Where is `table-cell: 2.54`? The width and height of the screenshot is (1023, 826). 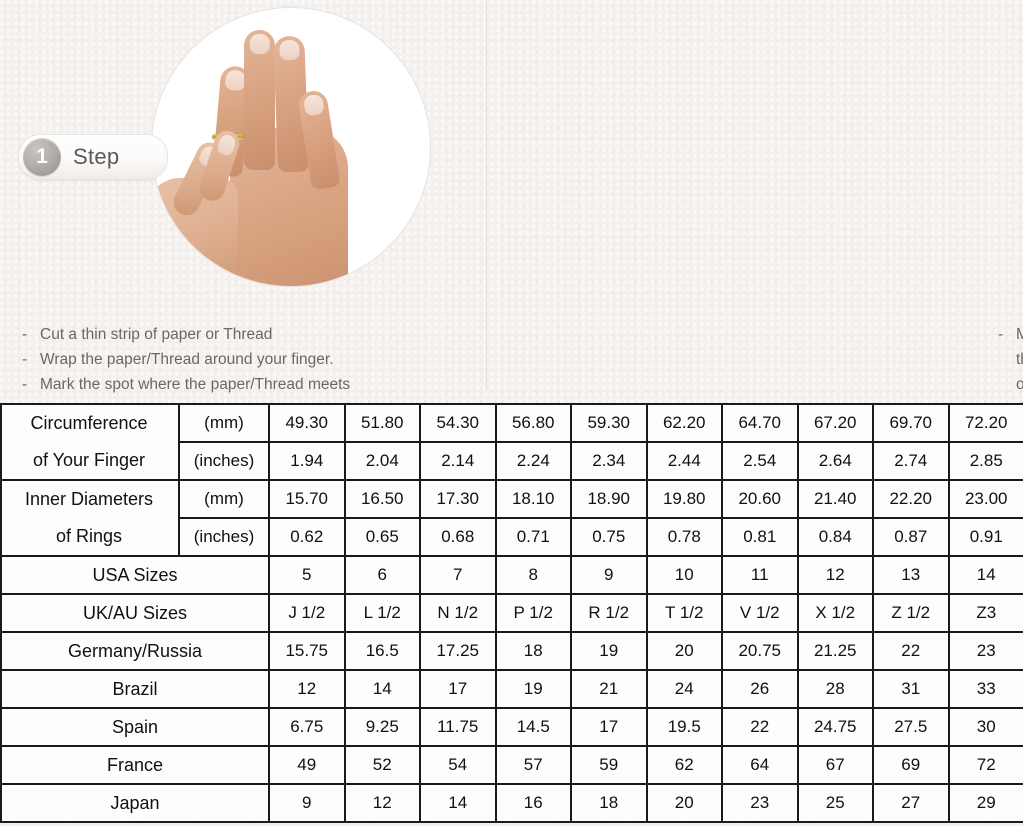
table-cell: 2.54 is located at coordinates (760, 461).